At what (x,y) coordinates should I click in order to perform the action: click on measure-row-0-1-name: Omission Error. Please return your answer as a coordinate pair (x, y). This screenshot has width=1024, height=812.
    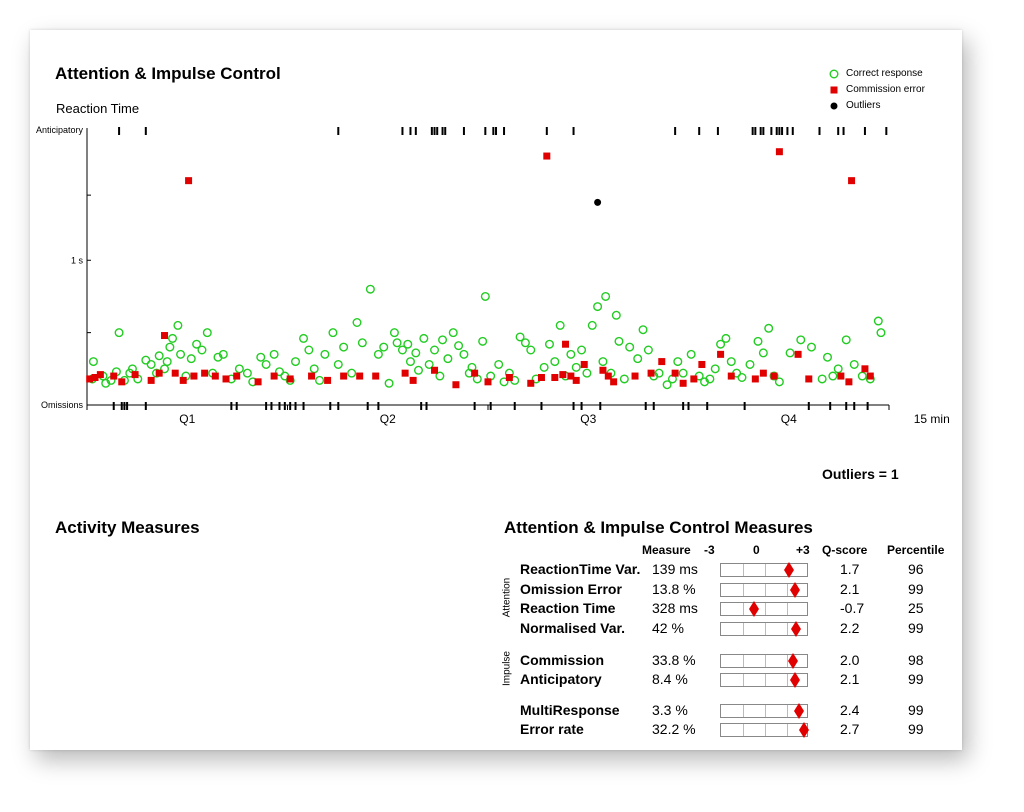
    Looking at the image, I should click on (571, 589).